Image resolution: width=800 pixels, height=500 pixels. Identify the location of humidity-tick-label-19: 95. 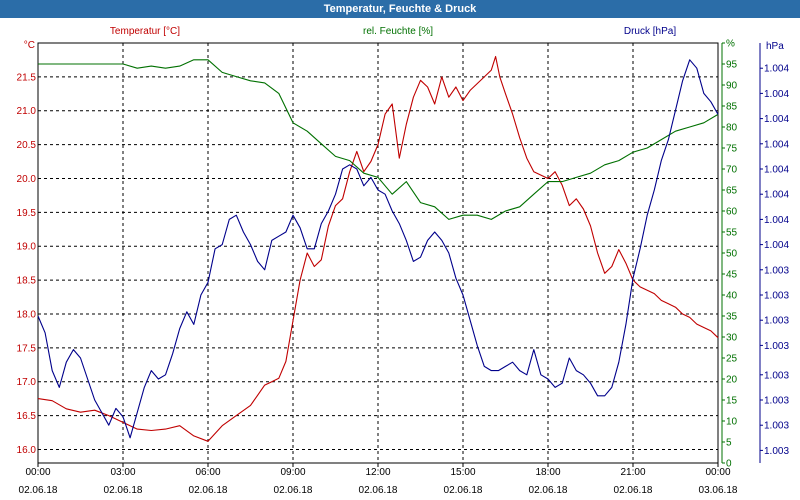
(732, 65).